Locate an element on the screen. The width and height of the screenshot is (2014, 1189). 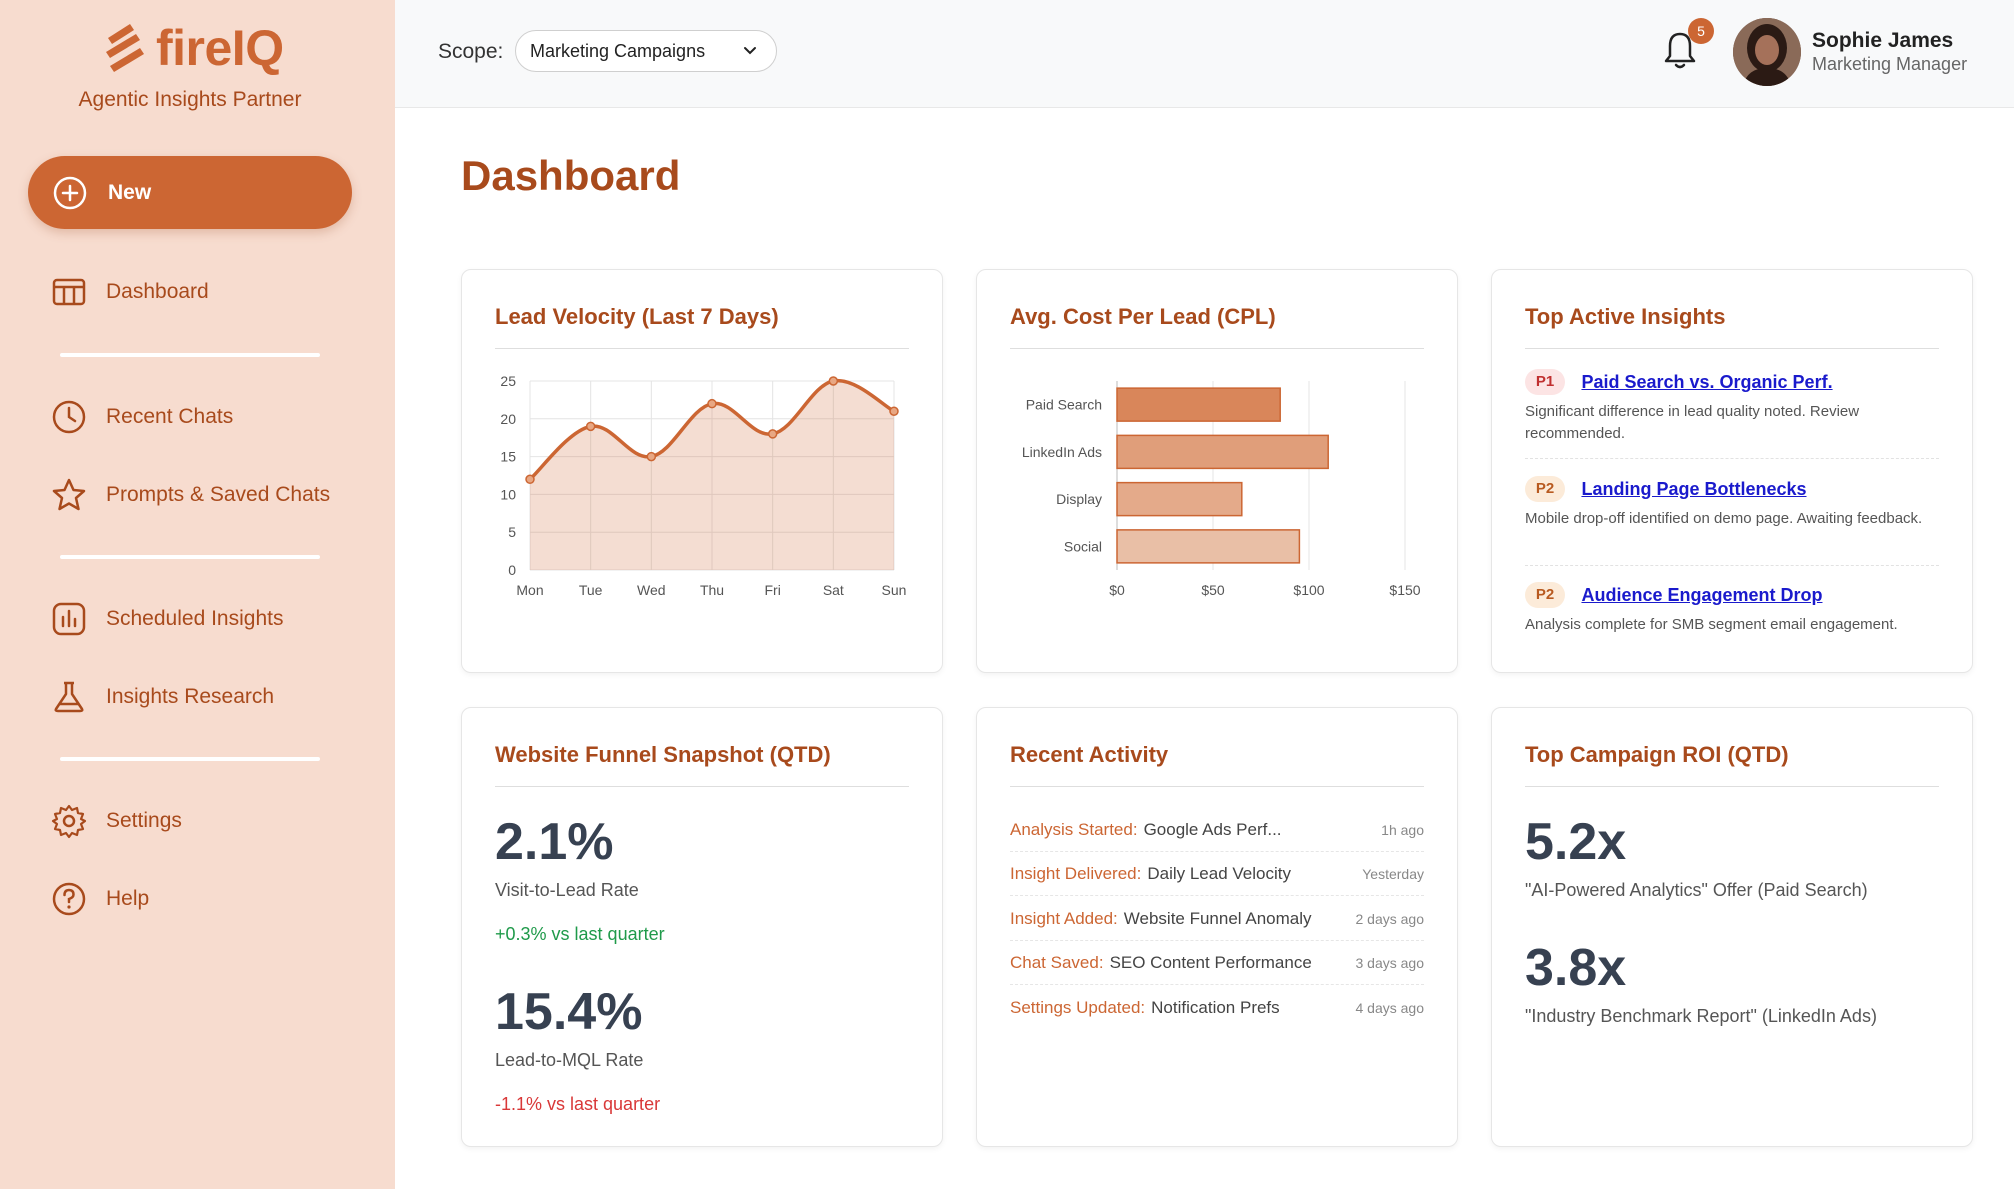
avatar is located at coordinates (1767, 52).